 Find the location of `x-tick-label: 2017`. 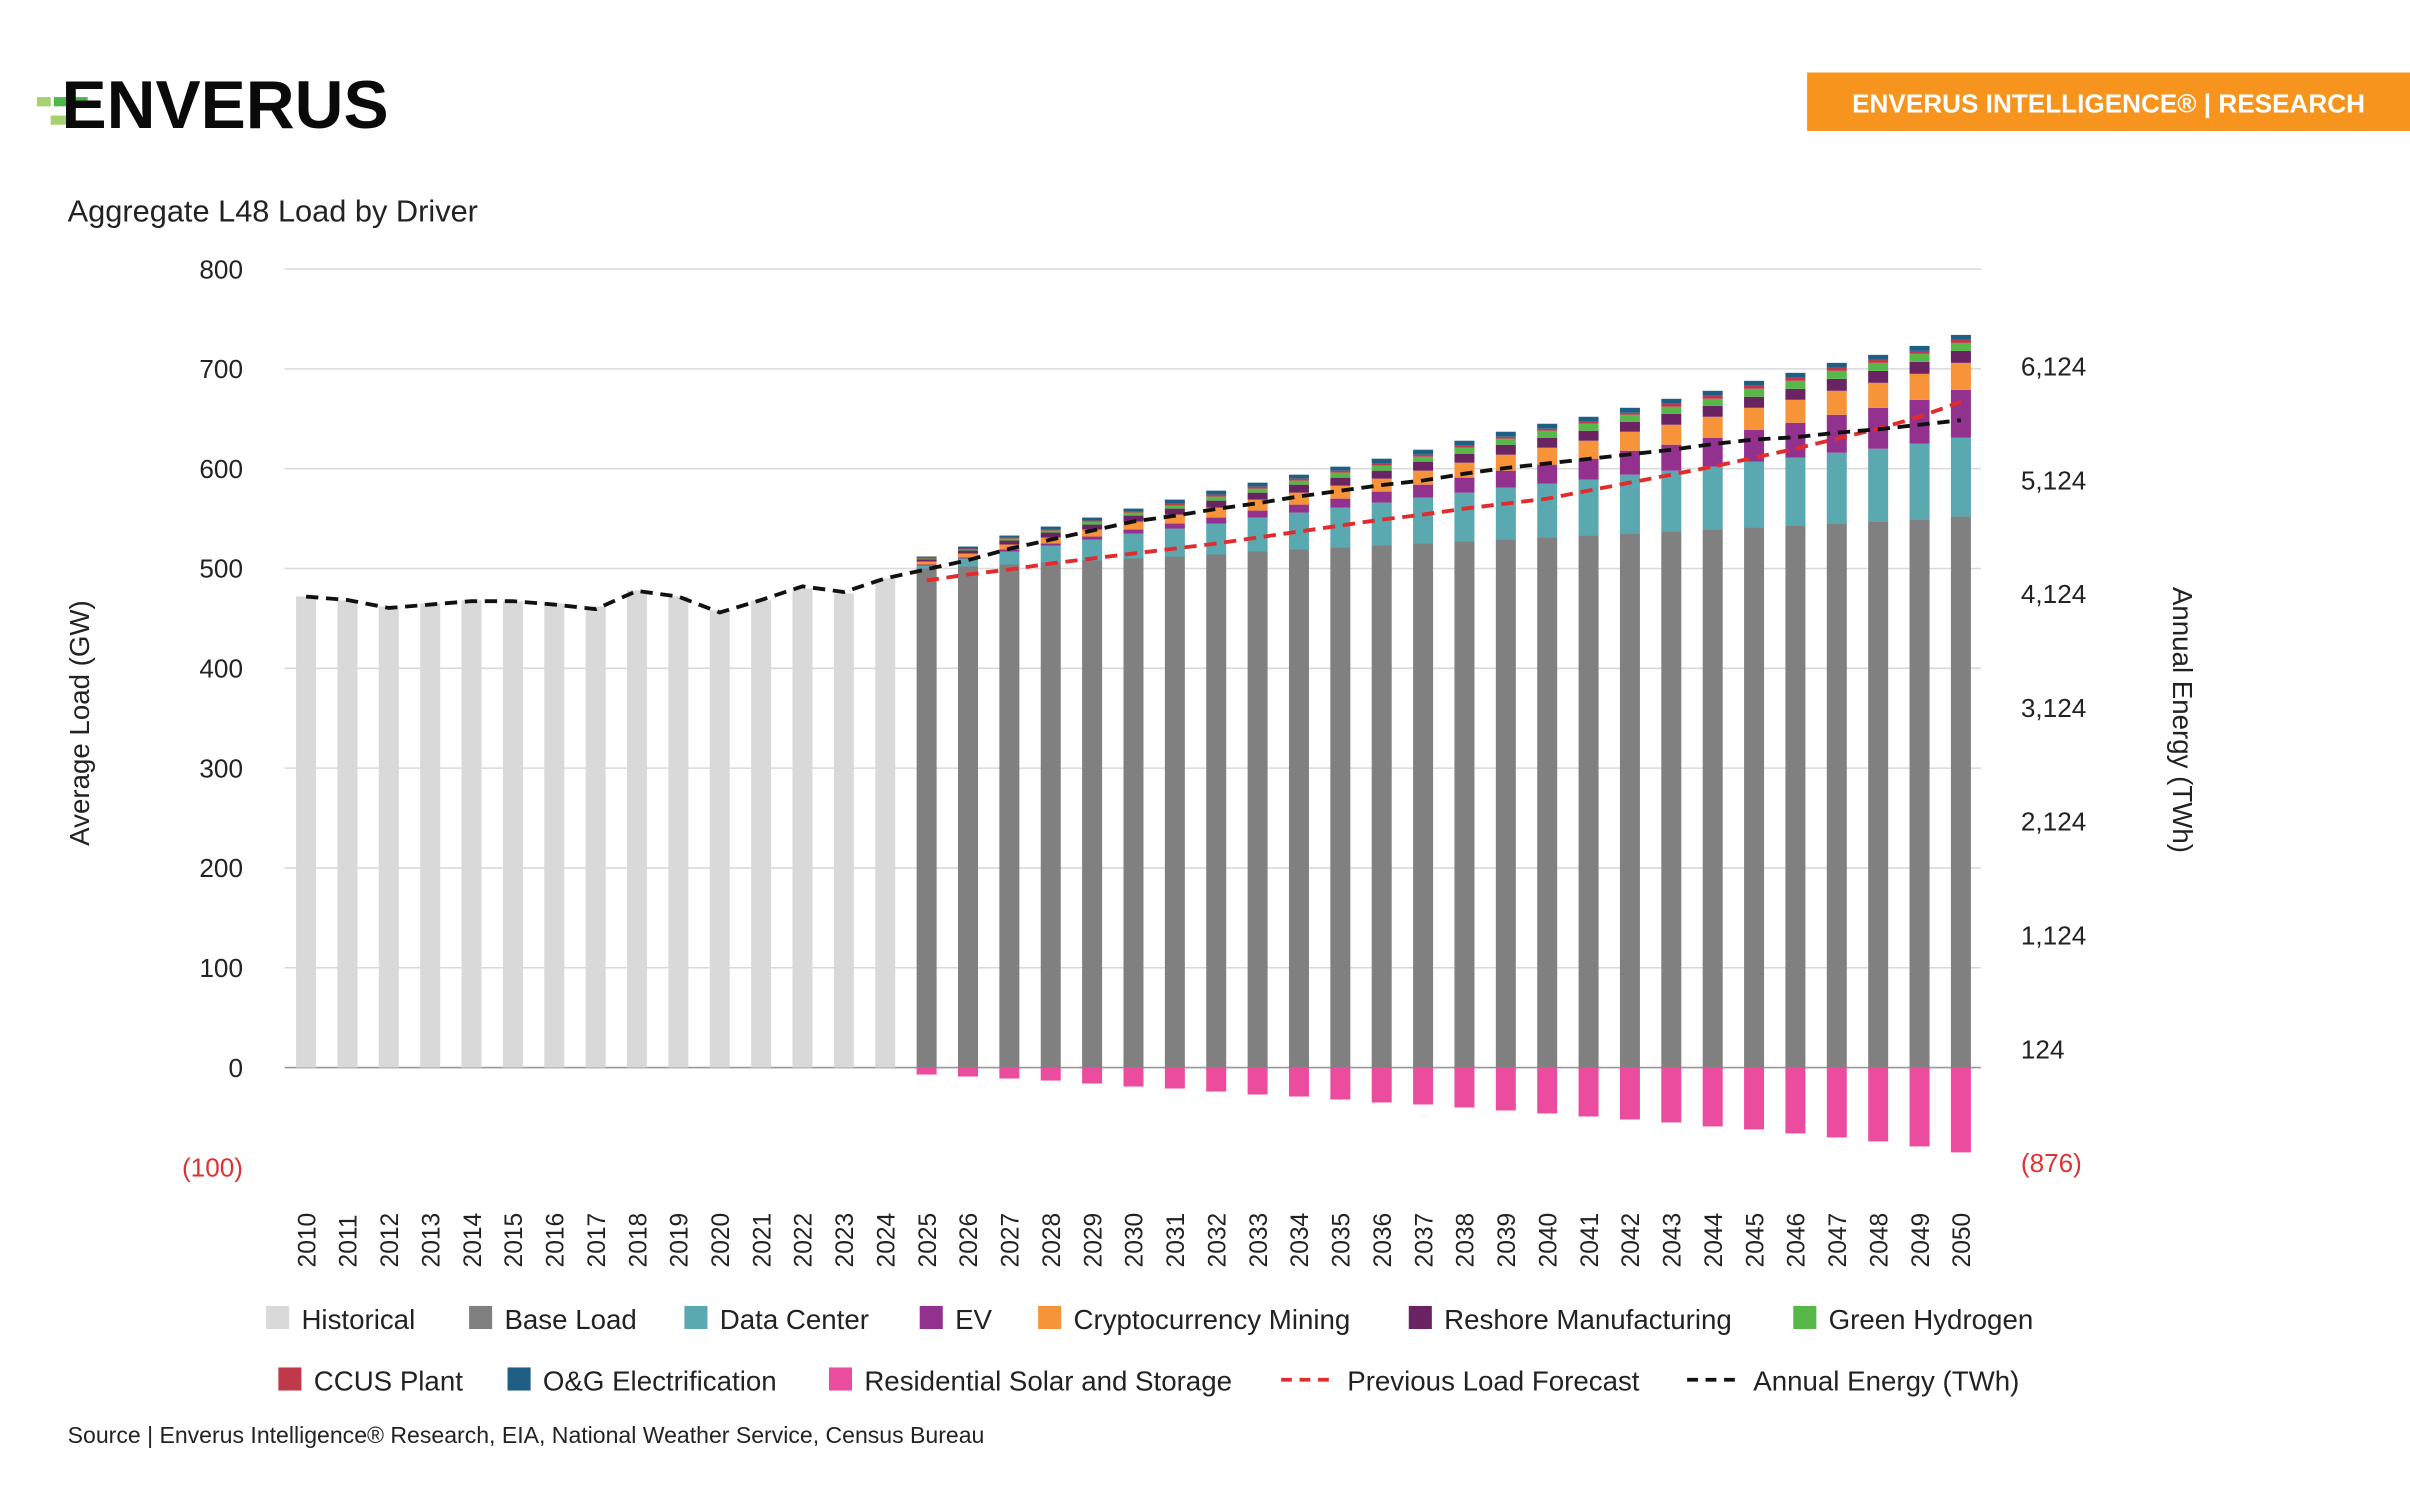

x-tick-label: 2017 is located at coordinates (597, 1240).